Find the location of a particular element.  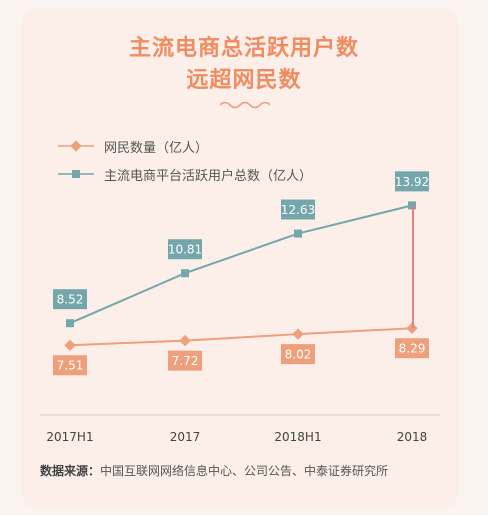

data-label-netizen: 7.51 is located at coordinates (70, 366).